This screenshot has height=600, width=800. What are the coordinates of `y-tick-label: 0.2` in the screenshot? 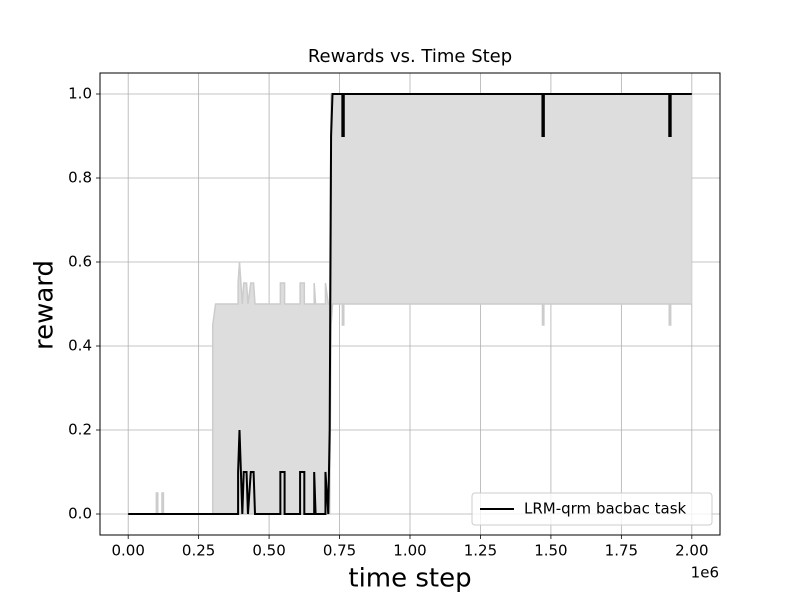 It's located at (80, 430).